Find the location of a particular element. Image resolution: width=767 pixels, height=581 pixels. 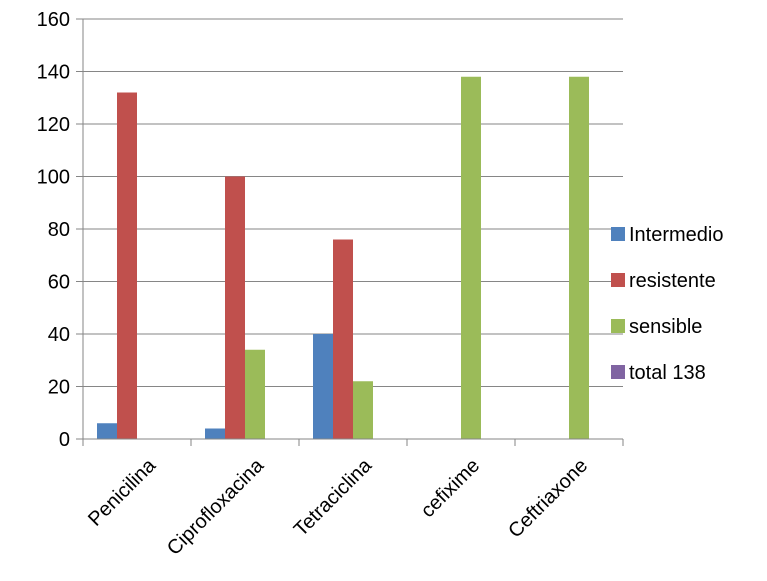

y-tick-label: 80 is located at coordinates (59, 230).